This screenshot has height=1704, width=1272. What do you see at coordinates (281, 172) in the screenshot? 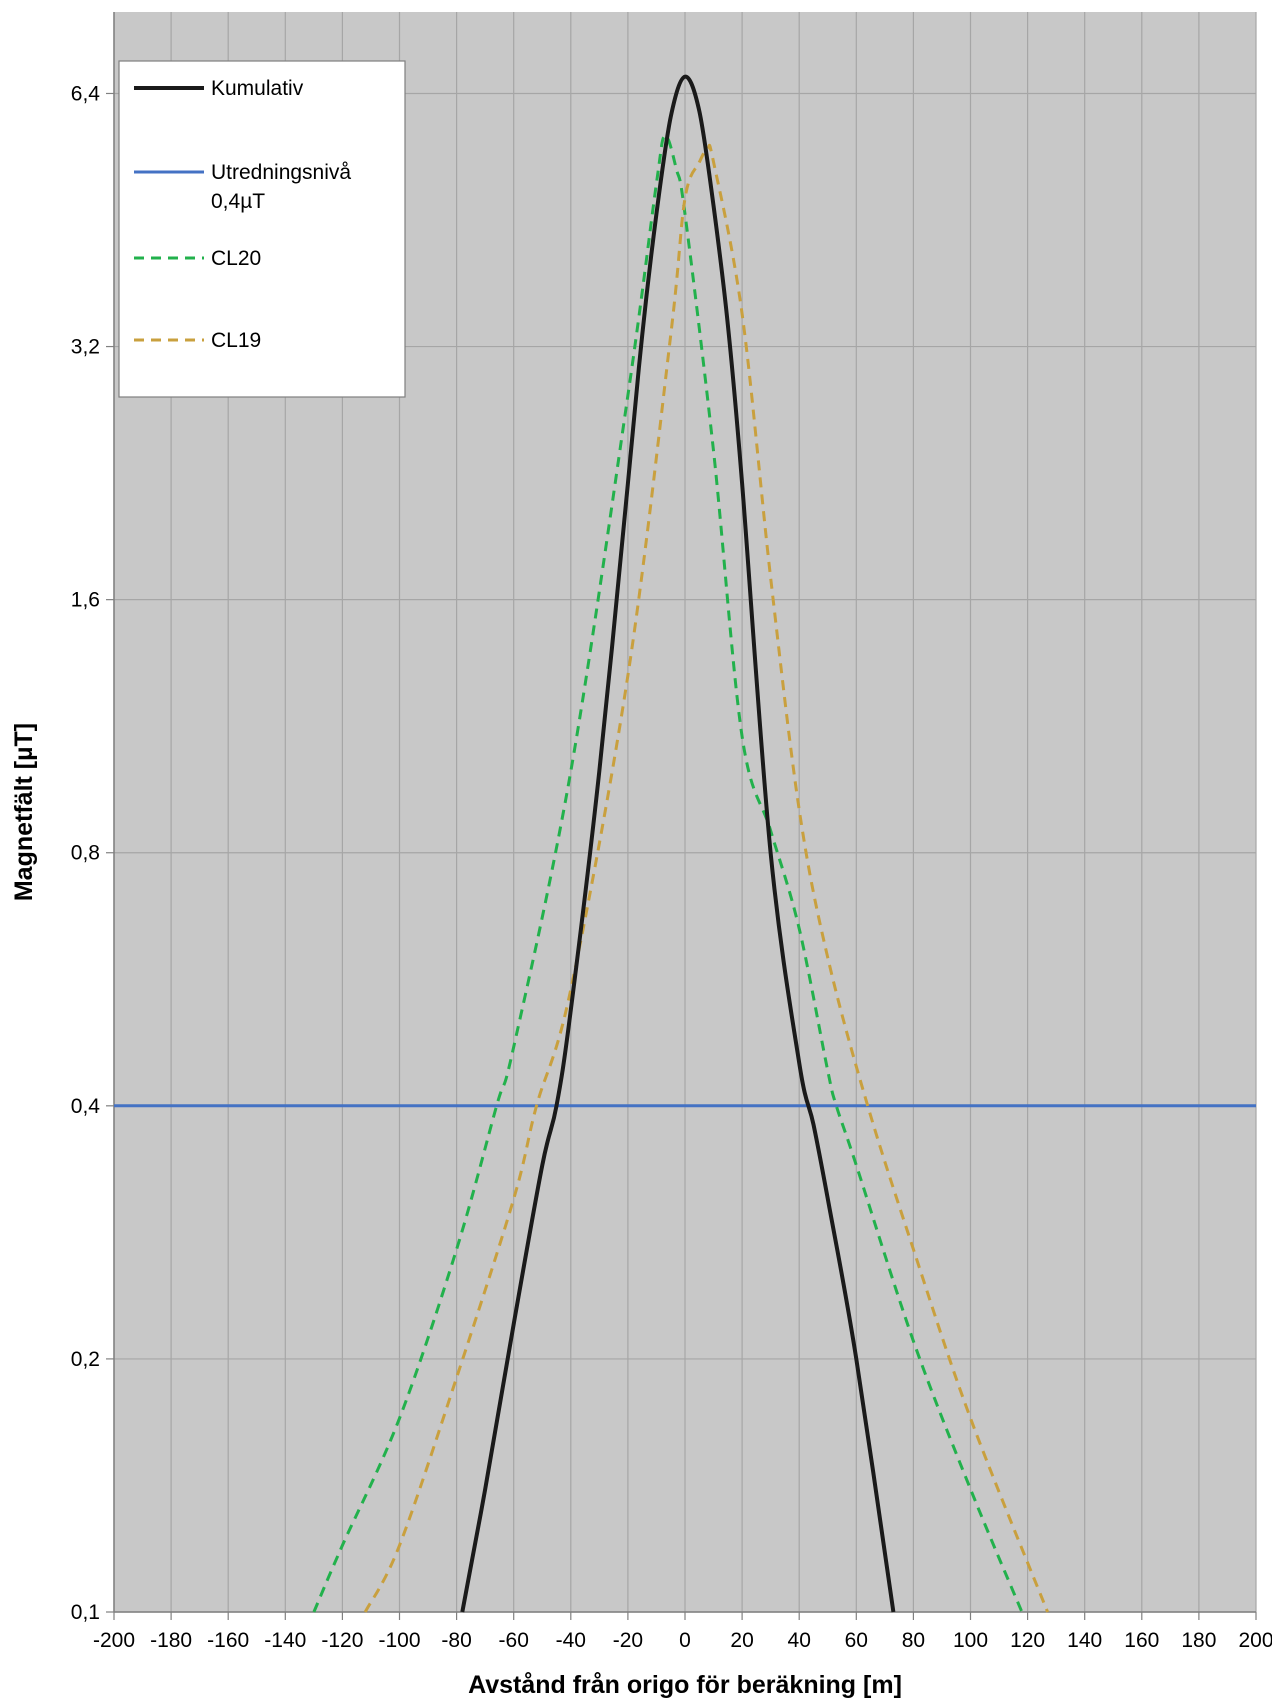
I see `legend-label-utredningsniva: Utredningsnivå` at bounding box center [281, 172].